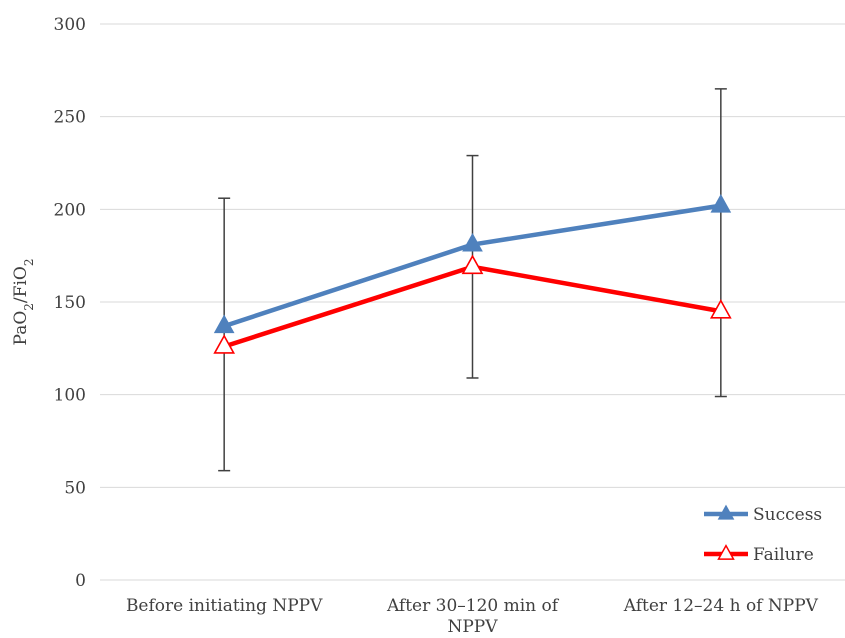 Image resolution: width=845 pixels, height=638 pixels. What do you see at coordinates (70, 396) in the screenshot?
I see `y-tick-label: 100` at bounding box center [70, 396].